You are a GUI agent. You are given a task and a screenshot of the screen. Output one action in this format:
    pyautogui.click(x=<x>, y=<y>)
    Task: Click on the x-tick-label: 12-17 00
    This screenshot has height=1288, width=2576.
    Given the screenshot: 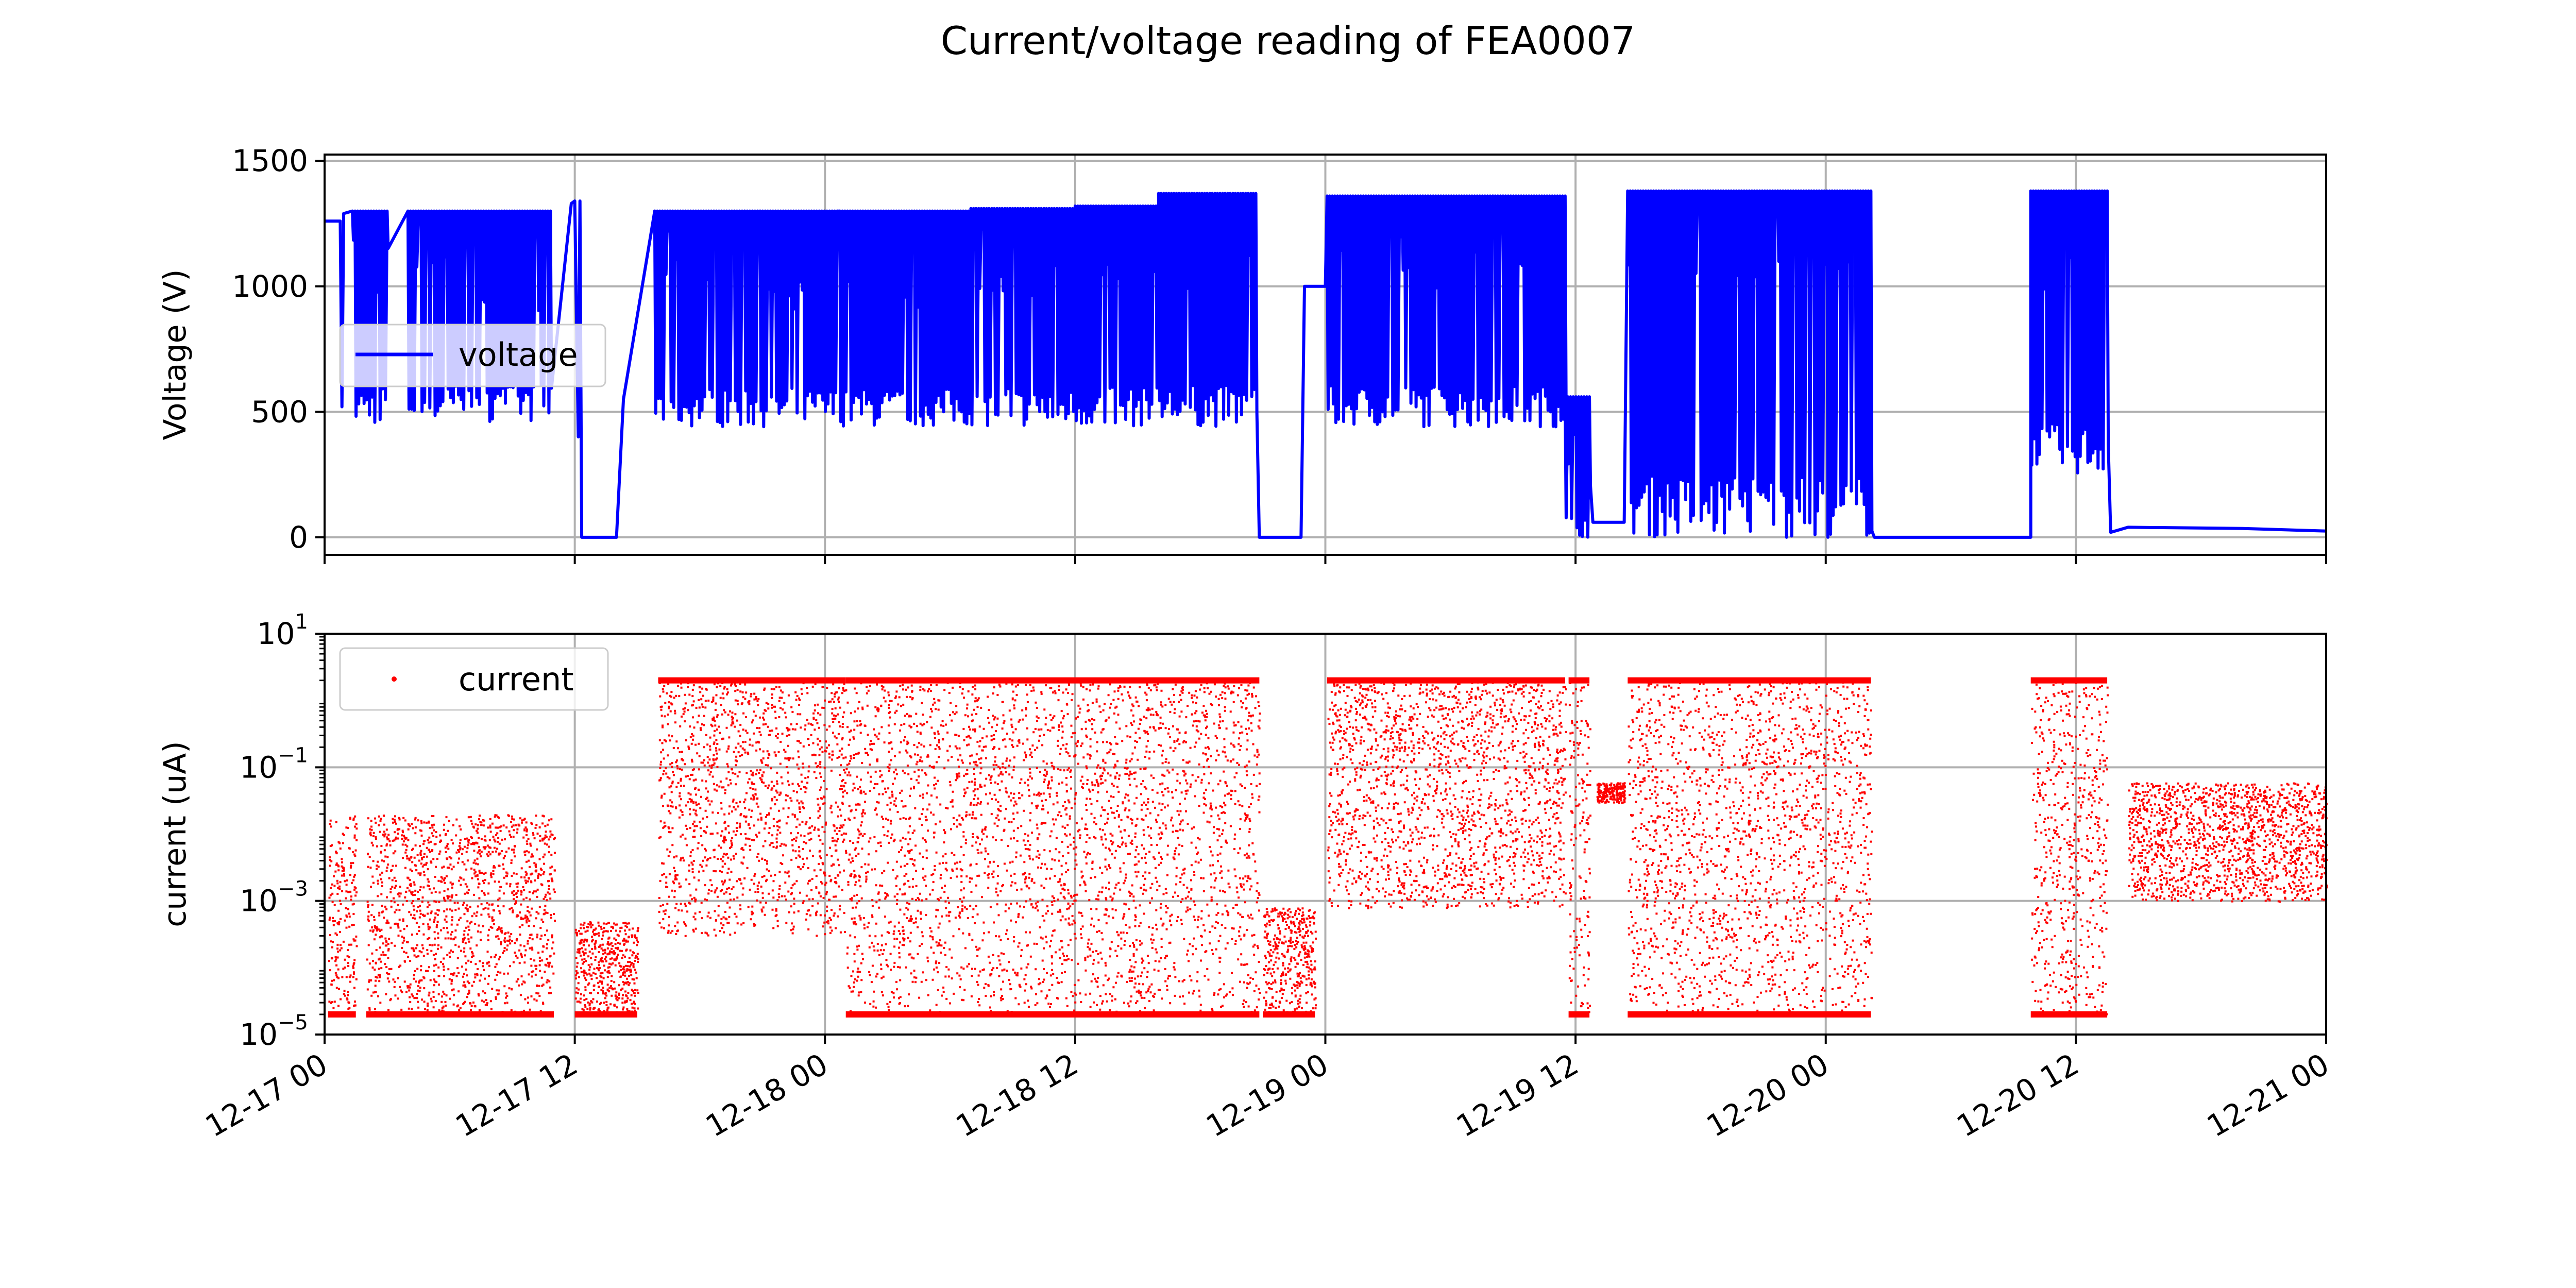 What is the action you would take?
    pyautogui.click(x=266, y=1095)
    